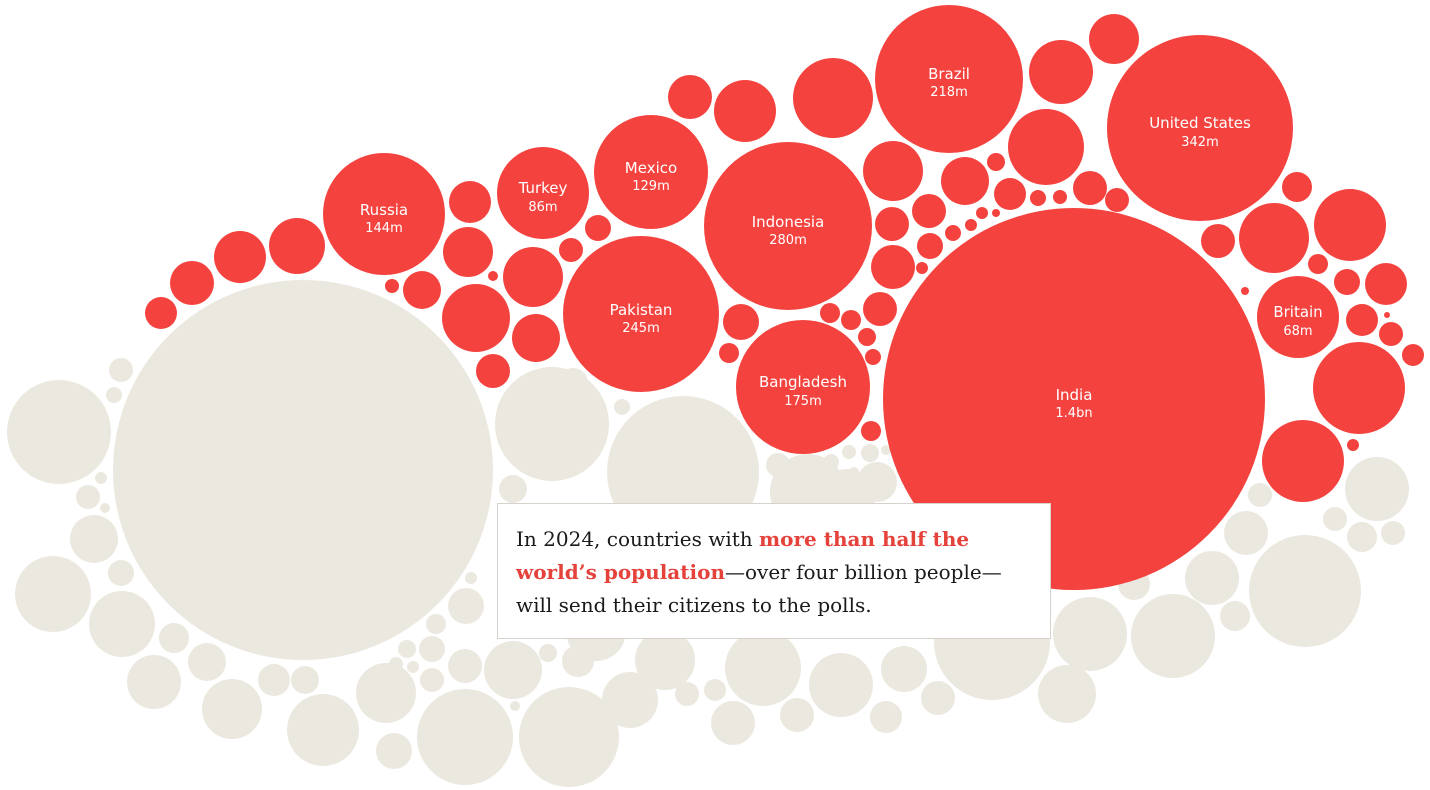 This screenshot has height=790, width=1430. Describe the element at coordinates (949, 74) in the screenshot. I see `label-country: Brazil` at that location.